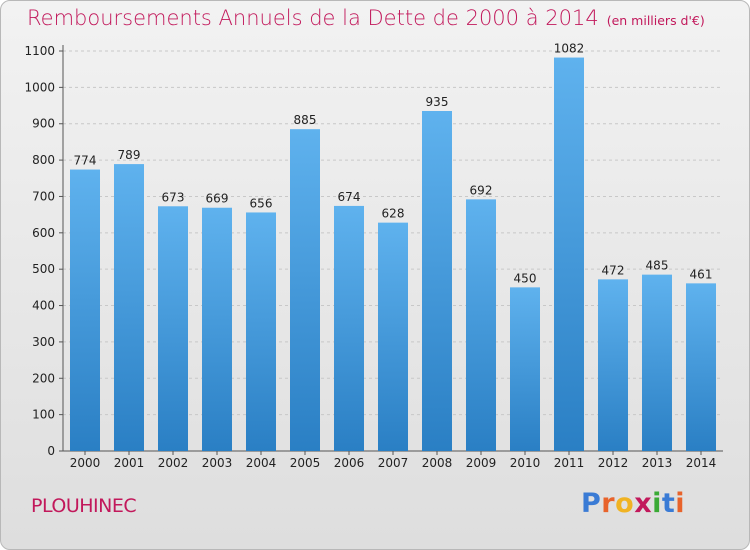  Describe the element at coordinates (643, 503) in the screenshot. I see `logo-letter: x` at that location.